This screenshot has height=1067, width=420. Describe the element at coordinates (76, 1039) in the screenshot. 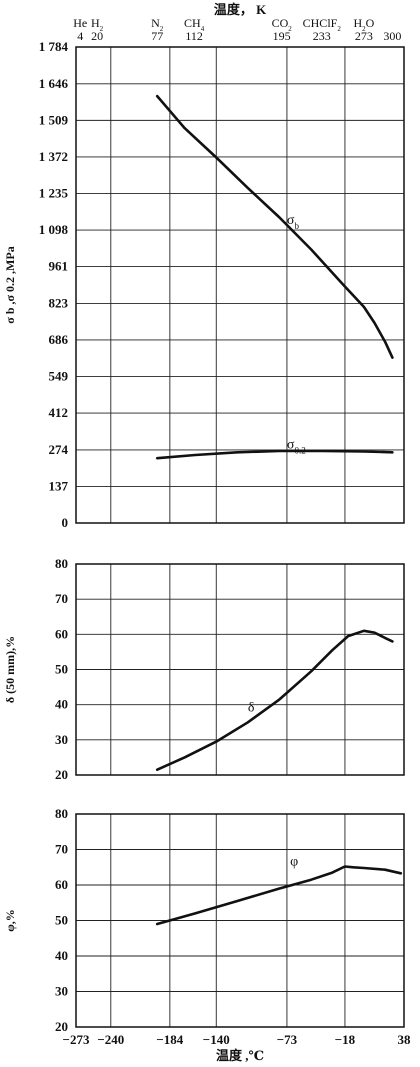

I see `x-tick-label: −273` at that location.